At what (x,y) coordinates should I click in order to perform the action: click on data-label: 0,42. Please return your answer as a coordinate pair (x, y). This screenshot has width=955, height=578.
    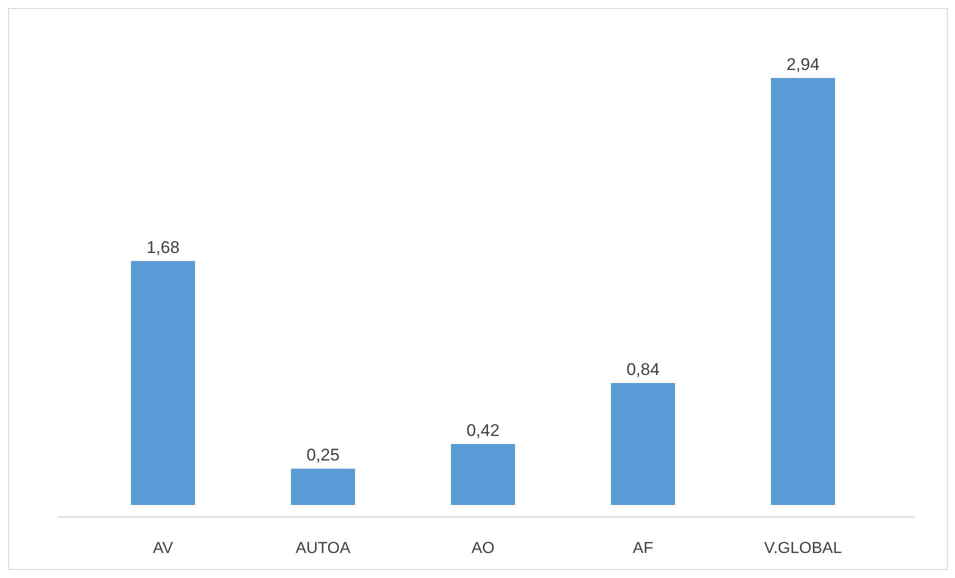
    Looking at the image, I should click on (483, 430).